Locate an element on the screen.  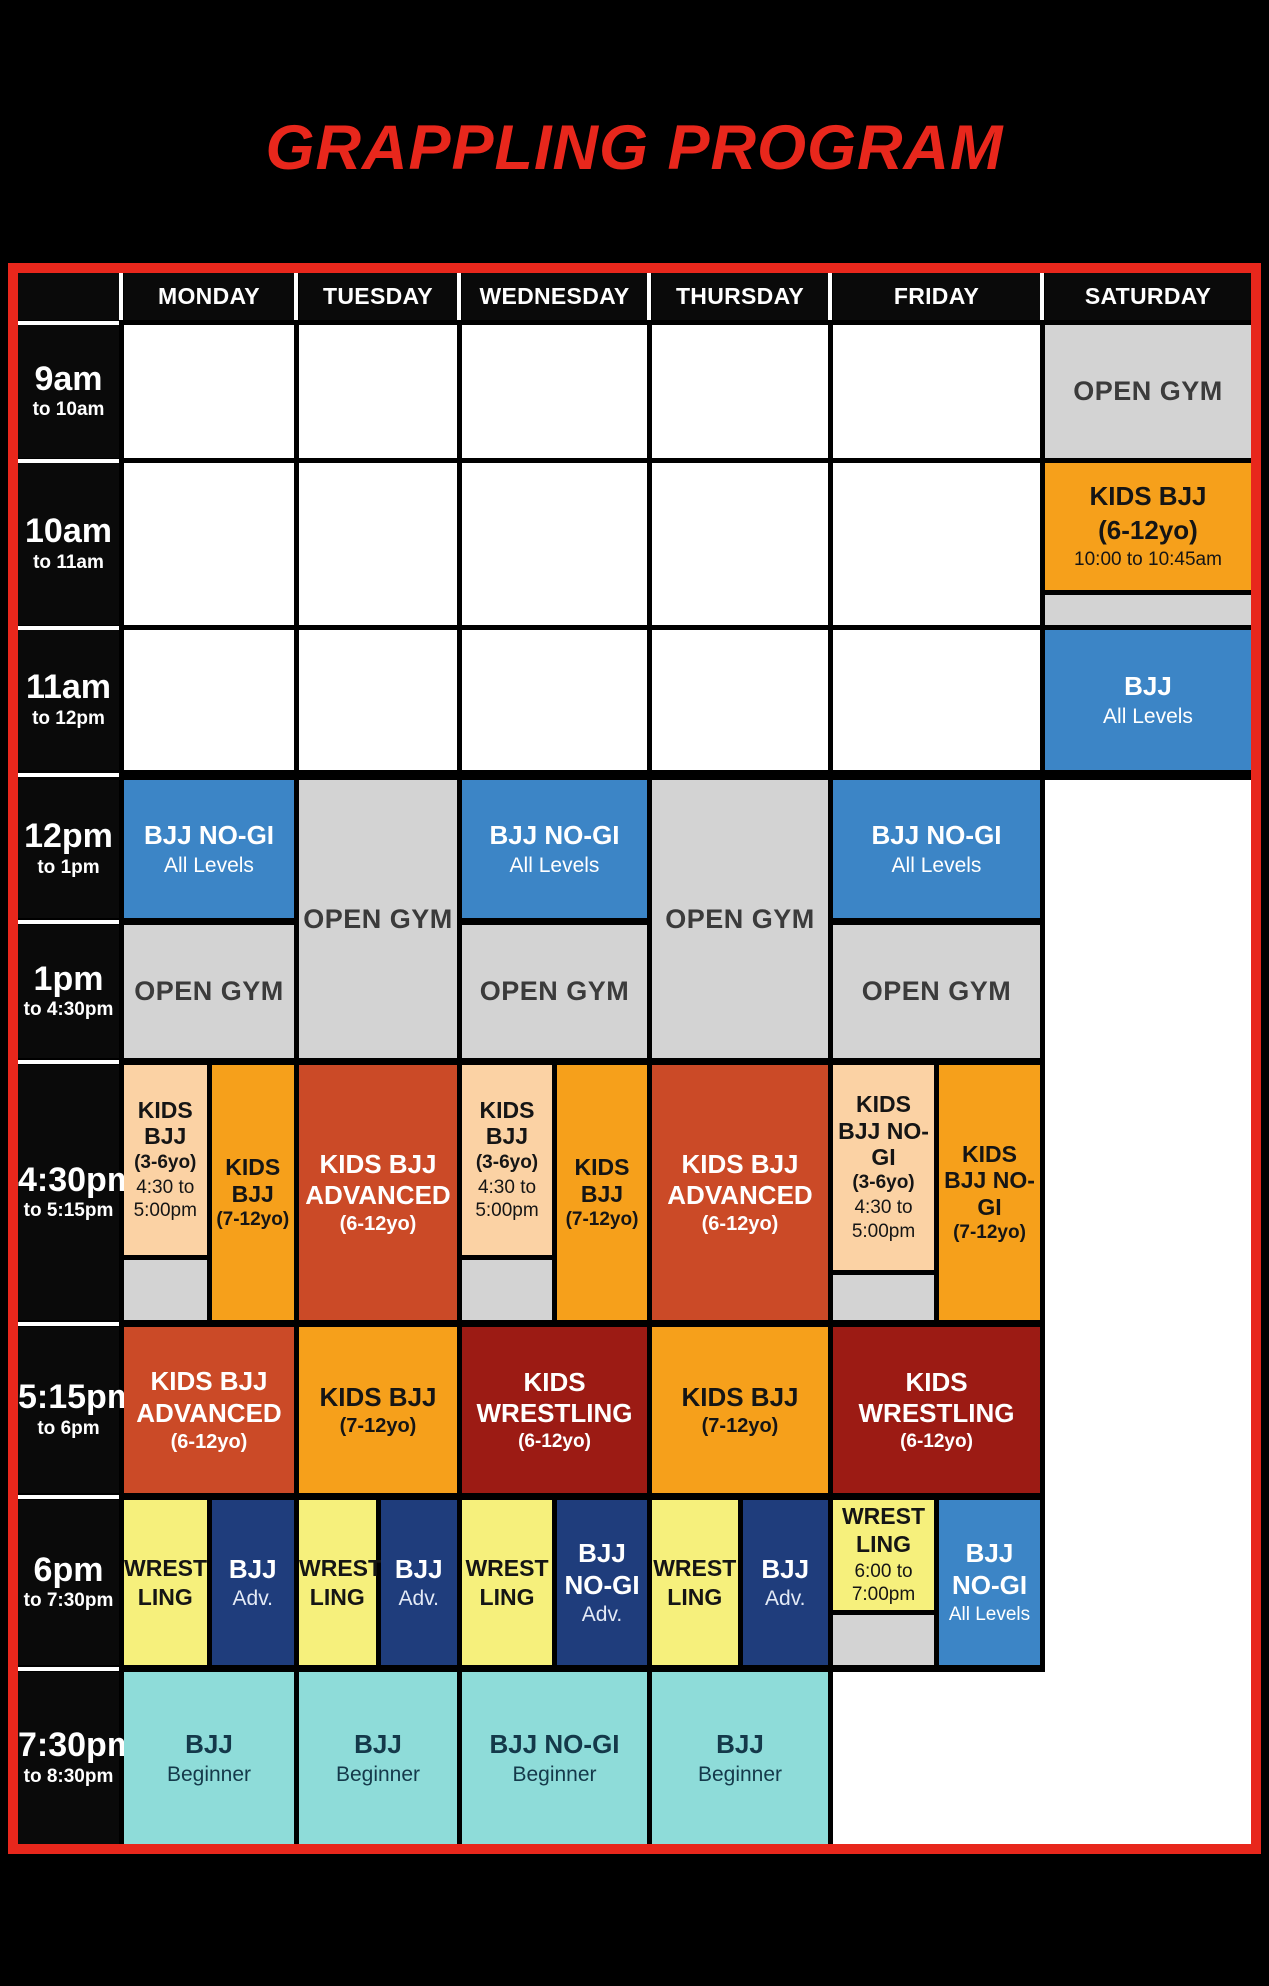
empty-slot-thursday-11am is located at coordinates (740, 700).